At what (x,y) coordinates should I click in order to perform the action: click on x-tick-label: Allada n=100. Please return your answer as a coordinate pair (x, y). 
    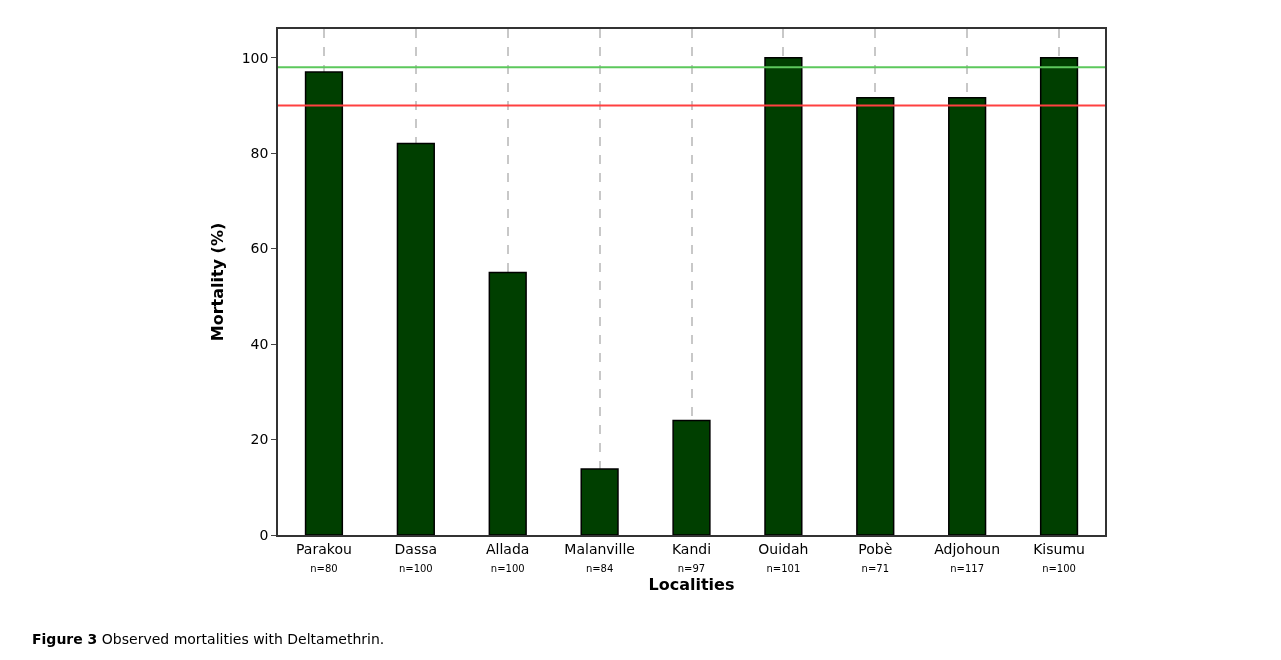
    Looking at the image, I should click on (508, 557).